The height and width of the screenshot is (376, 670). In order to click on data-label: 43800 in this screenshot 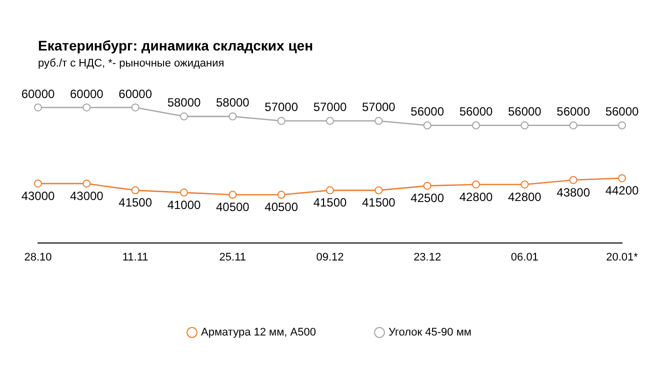, I will do `click(573, 192)`.